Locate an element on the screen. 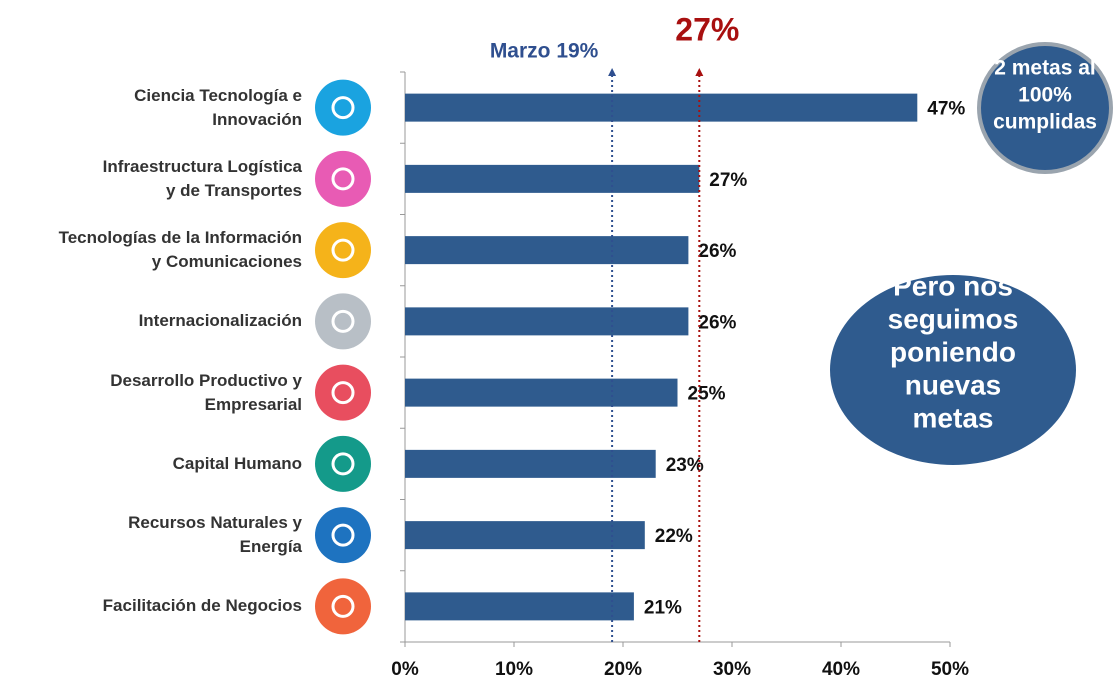  x-tick-label: 0% is located at coordinates (405, 669).